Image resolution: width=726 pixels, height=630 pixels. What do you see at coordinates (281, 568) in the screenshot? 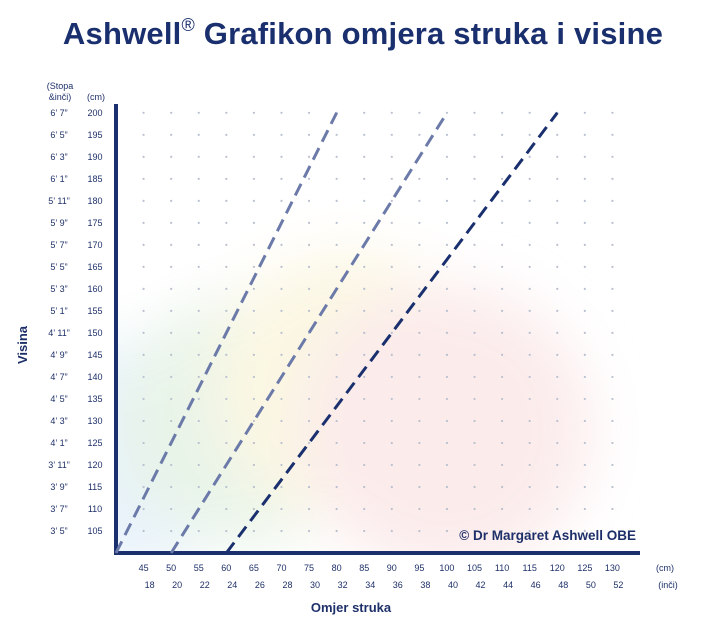
I see `x-tick-cm: 70` at bounding box center [281, 568].